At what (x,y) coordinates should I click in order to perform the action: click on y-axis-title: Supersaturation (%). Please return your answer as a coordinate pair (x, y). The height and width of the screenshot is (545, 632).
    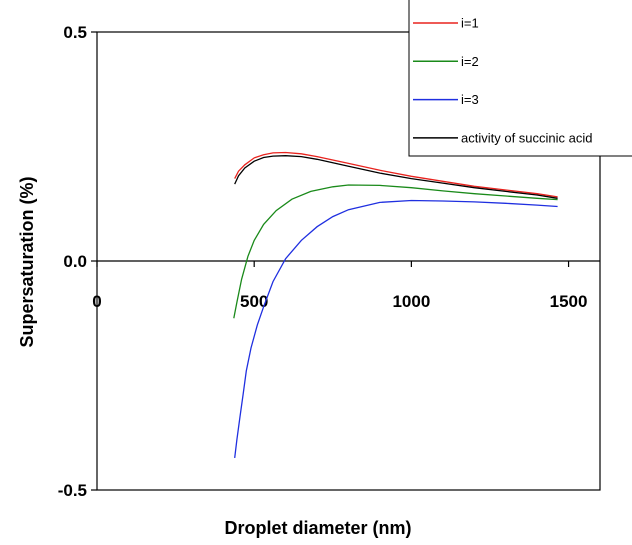
    Looking at the image, I should click on (27, 261).